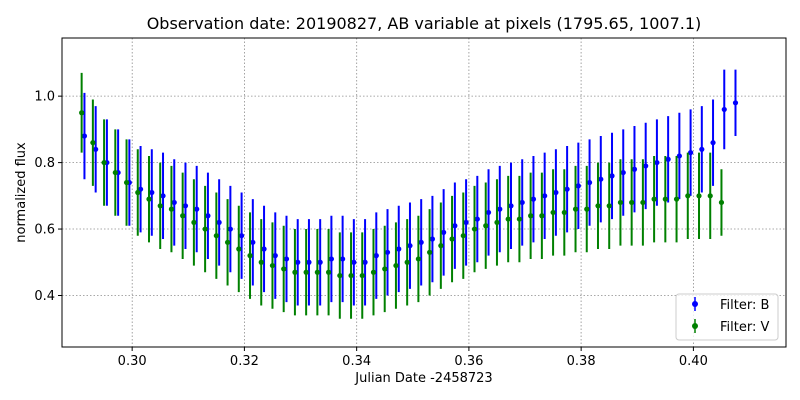 The image size is (800, 400). What do you see at coordinates (744, 327) in the screenshot?
I see `legend-label-filter-v: Filter: V` at bounding box center [744, 327].